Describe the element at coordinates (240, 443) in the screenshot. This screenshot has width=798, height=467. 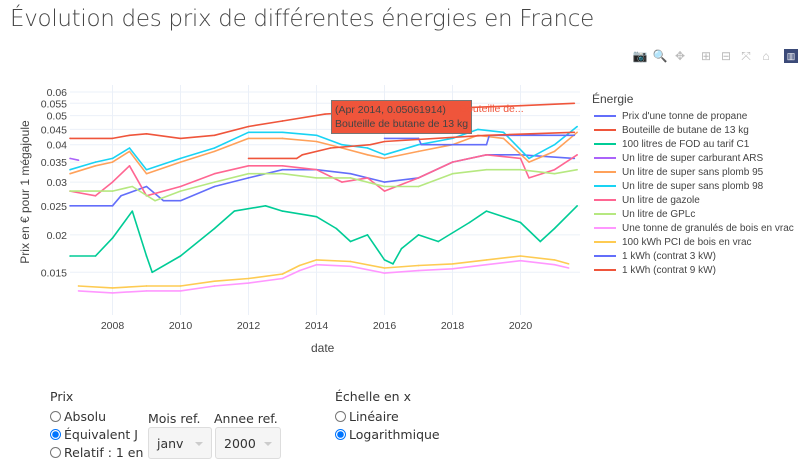
I see `annee-ref-value: 2000` at that location.